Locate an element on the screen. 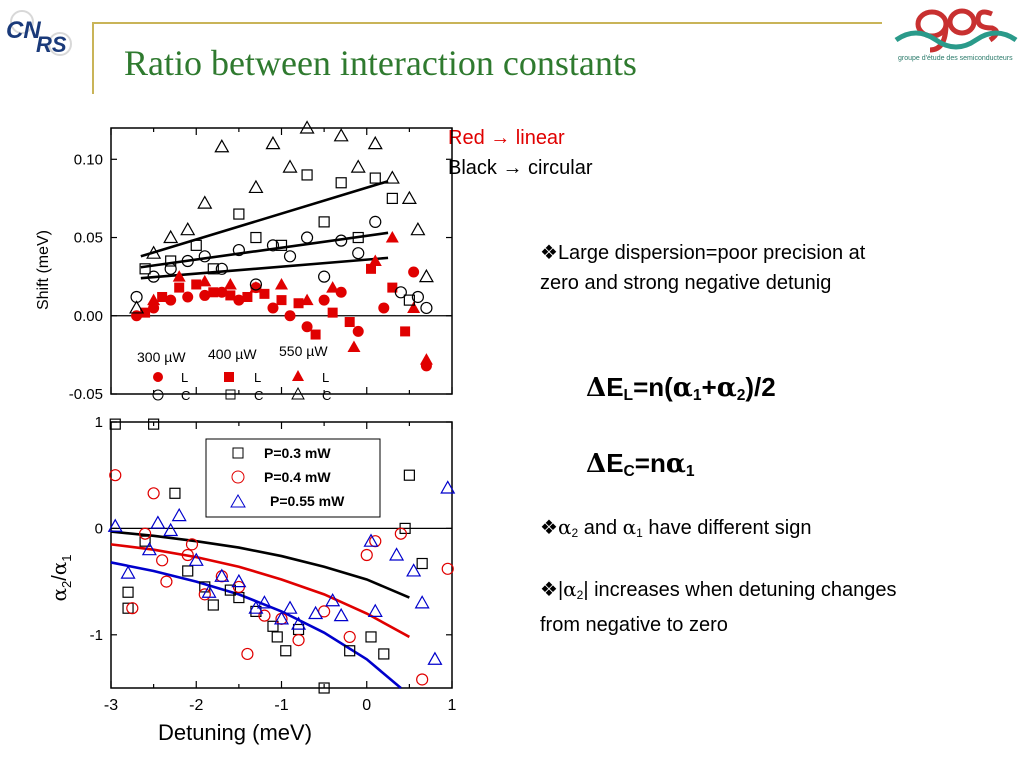 The image size is (1024, 768). legend-label-p03: P=0.3 mW is located at coordinates (297, 453).